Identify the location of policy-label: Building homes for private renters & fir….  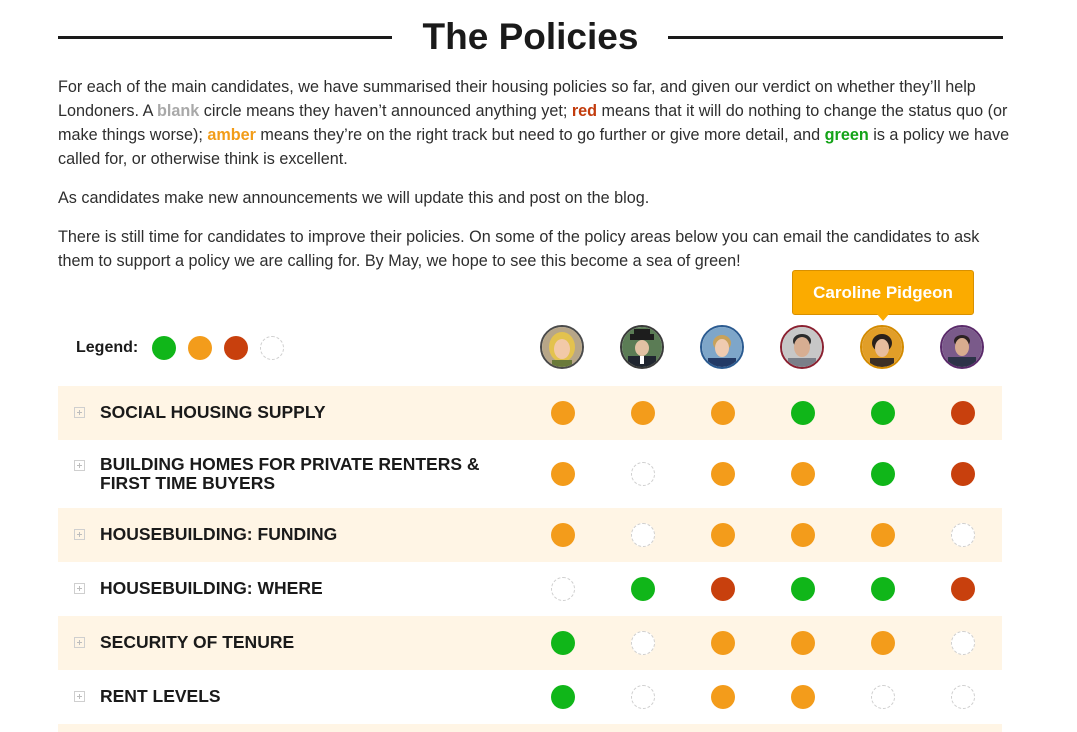
(290, 473).